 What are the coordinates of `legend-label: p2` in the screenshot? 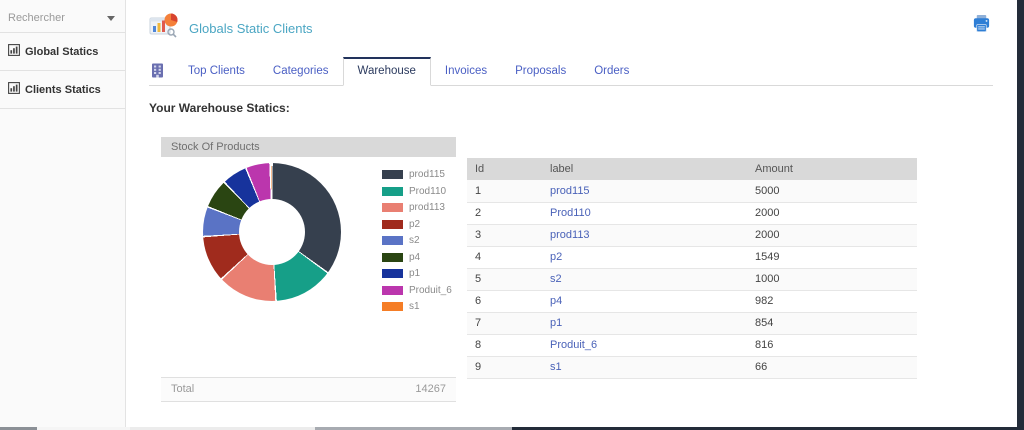 It's located at (415, 224).